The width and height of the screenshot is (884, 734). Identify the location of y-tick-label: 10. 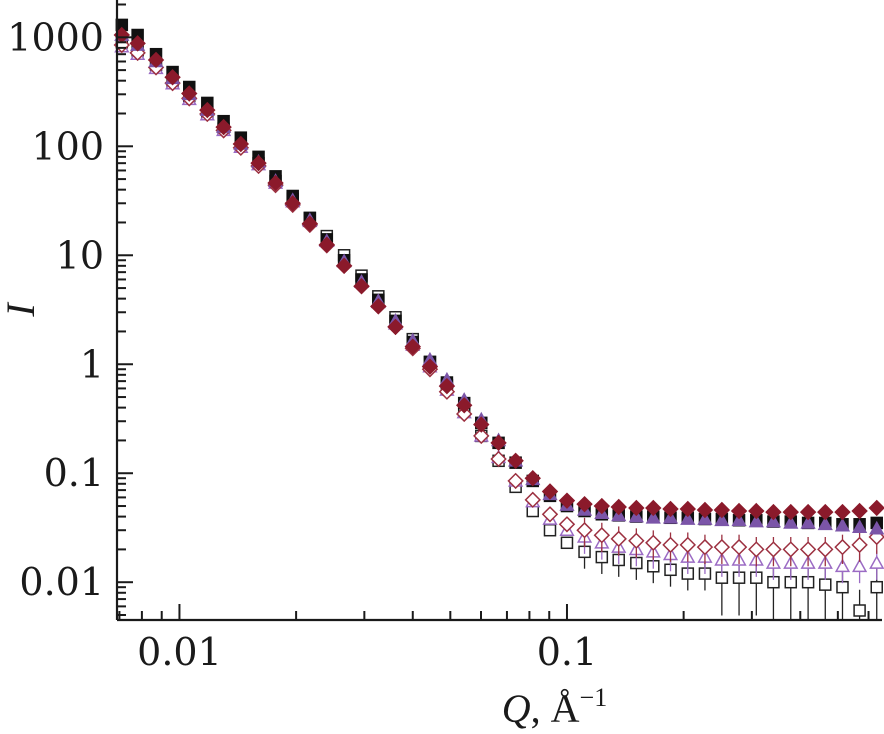
(80, 255).